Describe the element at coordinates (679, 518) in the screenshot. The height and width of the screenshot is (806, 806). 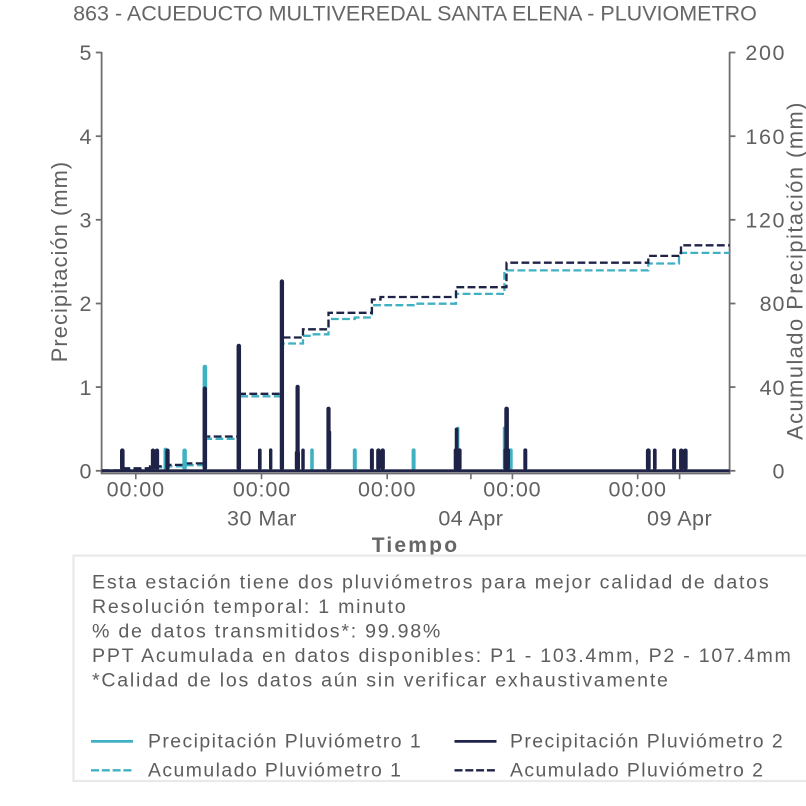
I see `svg-text: 09 Apr` at that location.